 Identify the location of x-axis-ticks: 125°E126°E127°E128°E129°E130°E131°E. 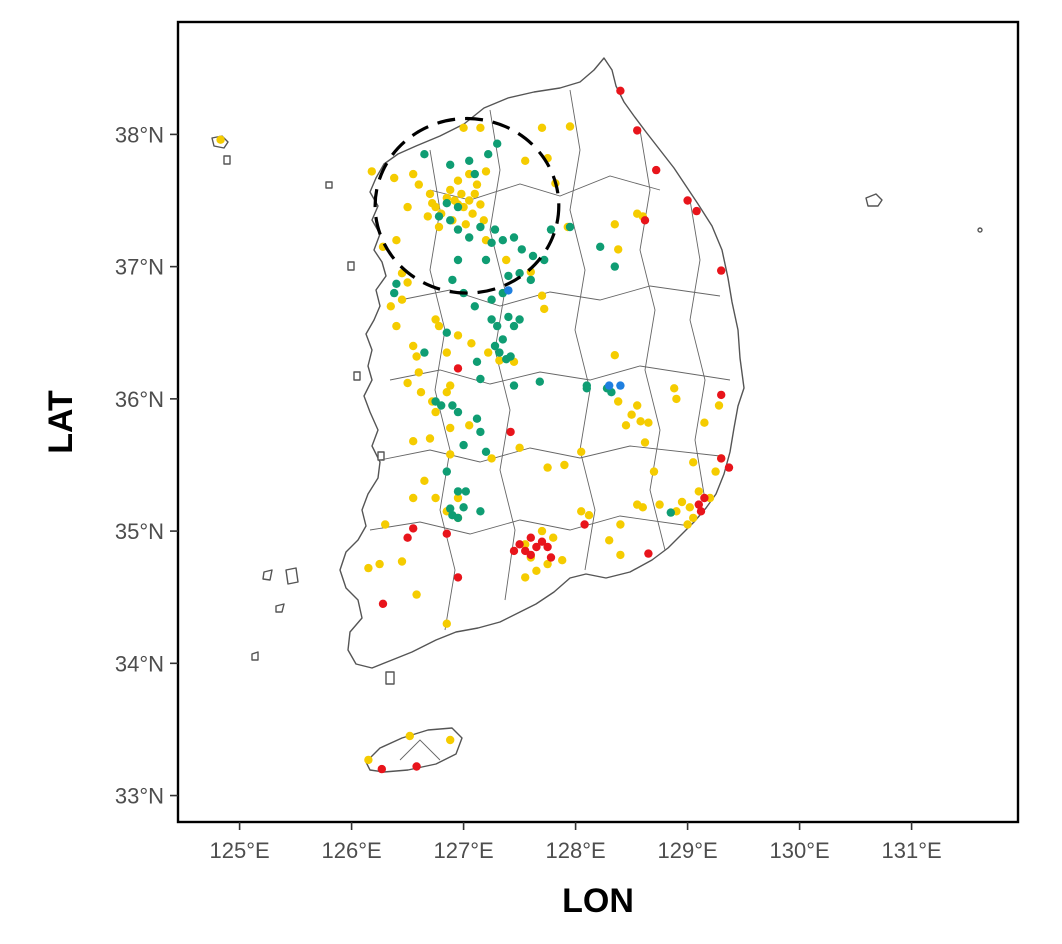
(576, 842).